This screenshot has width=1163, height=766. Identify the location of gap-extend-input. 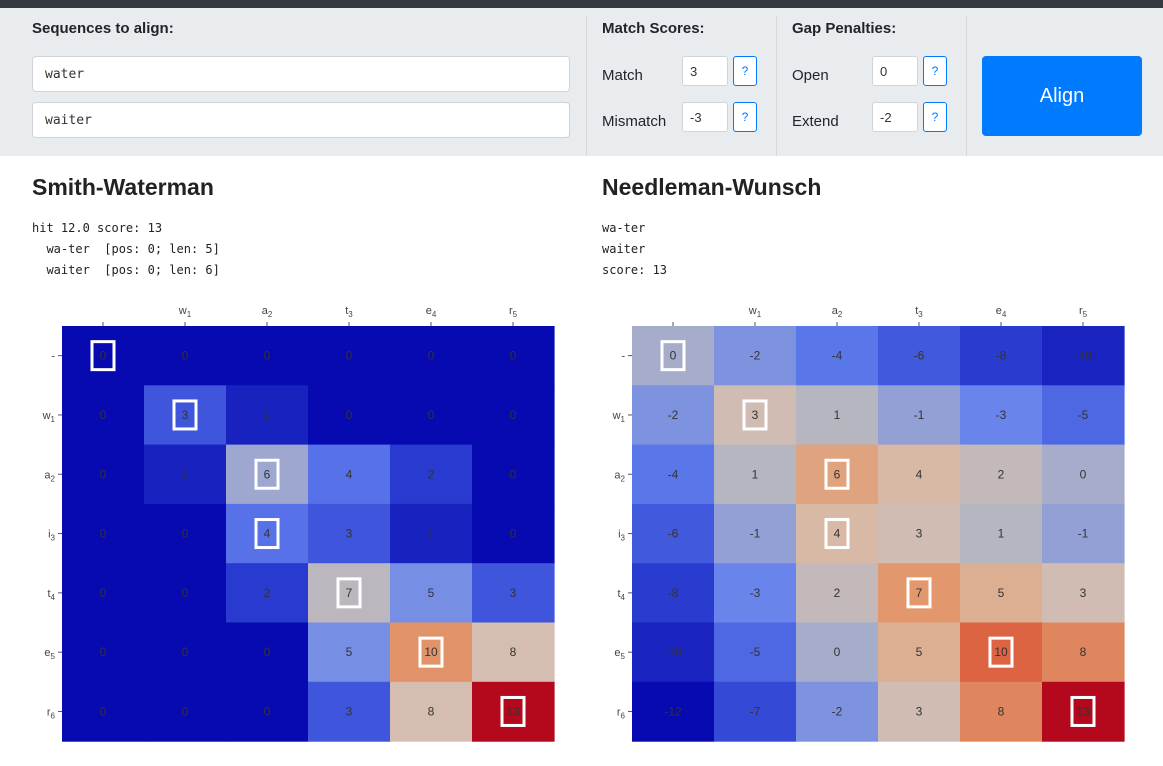
(895, 117).